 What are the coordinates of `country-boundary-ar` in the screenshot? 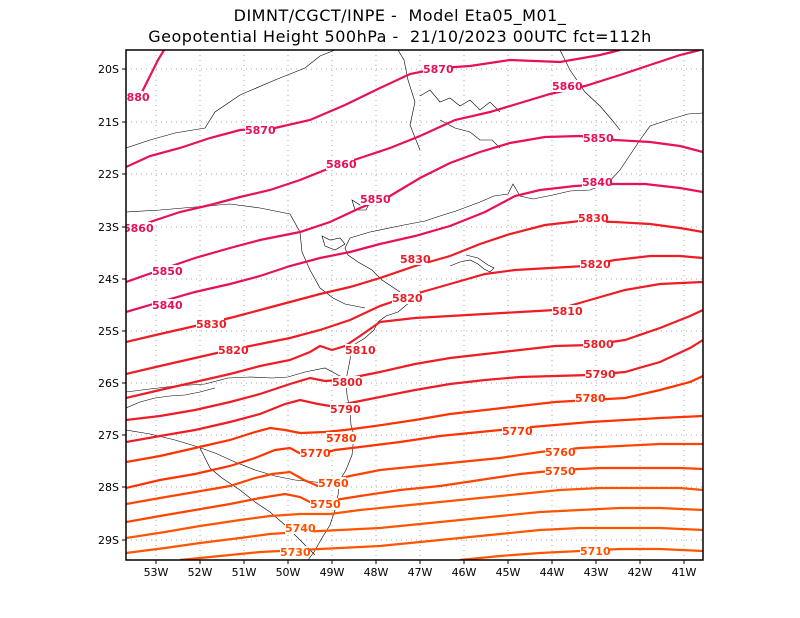 It's located at (257, 501).